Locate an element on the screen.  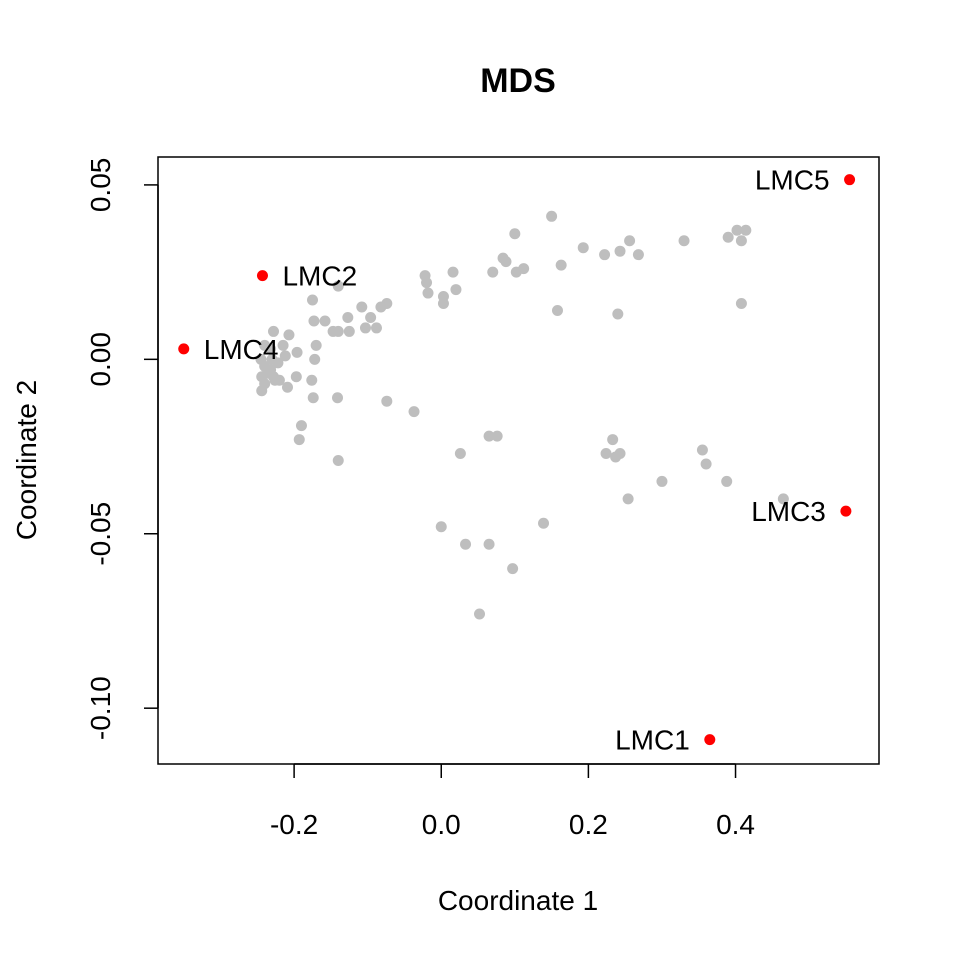
y-tick-label: -0.05 is located at coordinates (100, 534).